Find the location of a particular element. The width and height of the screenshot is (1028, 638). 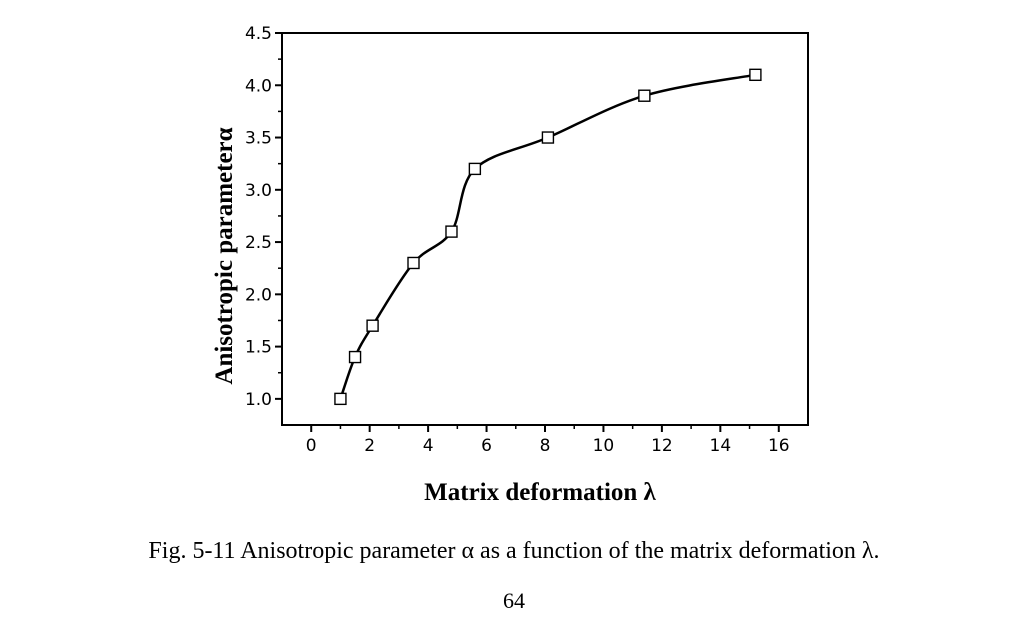

y-tick-label: 1.5 is located at coordinates (258, 348).